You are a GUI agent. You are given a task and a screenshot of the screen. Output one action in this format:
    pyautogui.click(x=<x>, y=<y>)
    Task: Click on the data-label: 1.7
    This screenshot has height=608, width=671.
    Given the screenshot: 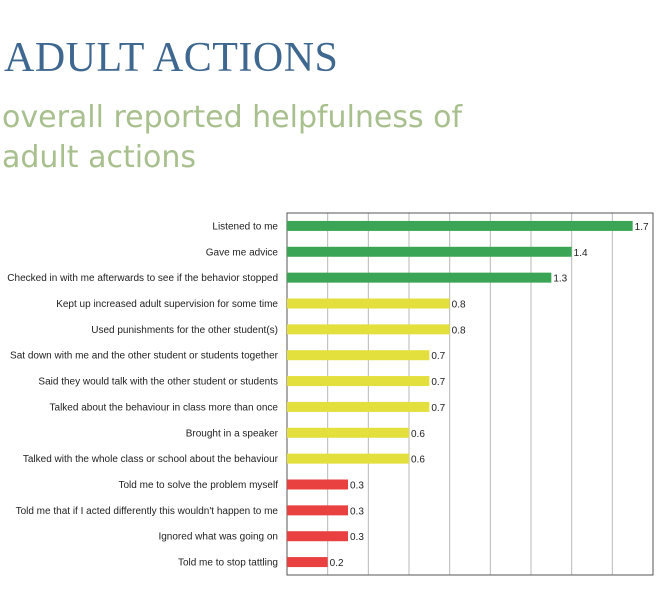 What is the action you would take?
    pyautogui.click(x=642, y=227)
    